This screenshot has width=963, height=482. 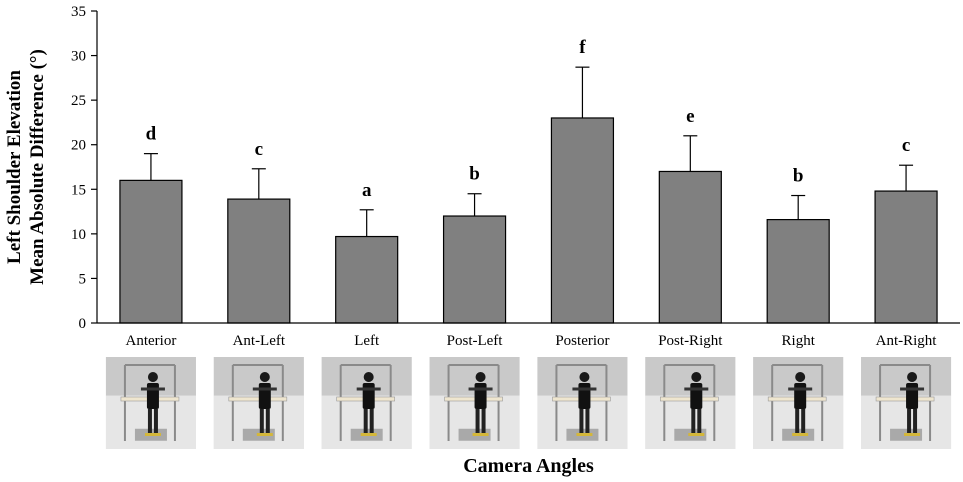 I want to click on x-tick-label: Right, so click(x=799, y=341).